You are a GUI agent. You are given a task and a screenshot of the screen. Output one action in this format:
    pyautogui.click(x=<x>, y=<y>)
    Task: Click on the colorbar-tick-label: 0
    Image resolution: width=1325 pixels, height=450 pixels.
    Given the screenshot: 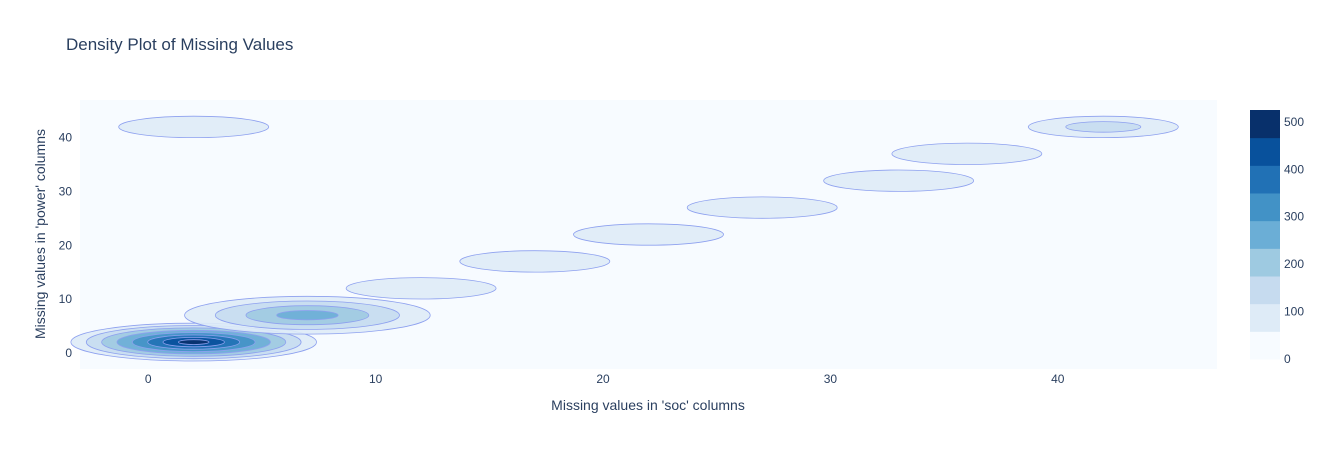 What is the action you would take?
    pyautogui.click(x=1287, y=359)
    